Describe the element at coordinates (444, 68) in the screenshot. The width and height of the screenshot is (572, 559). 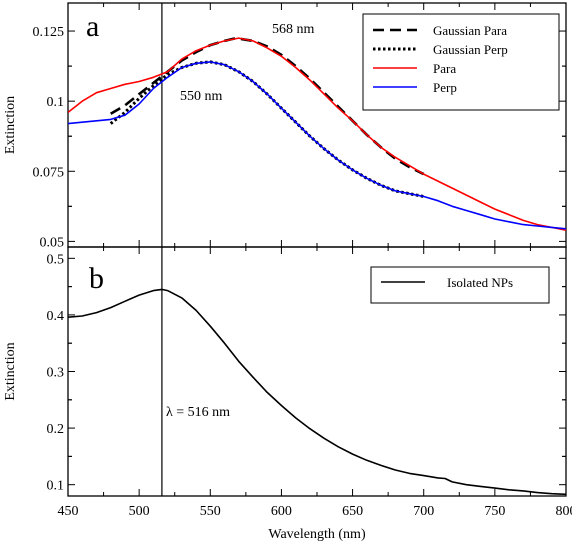
I see `legend-label: Para` at that location.